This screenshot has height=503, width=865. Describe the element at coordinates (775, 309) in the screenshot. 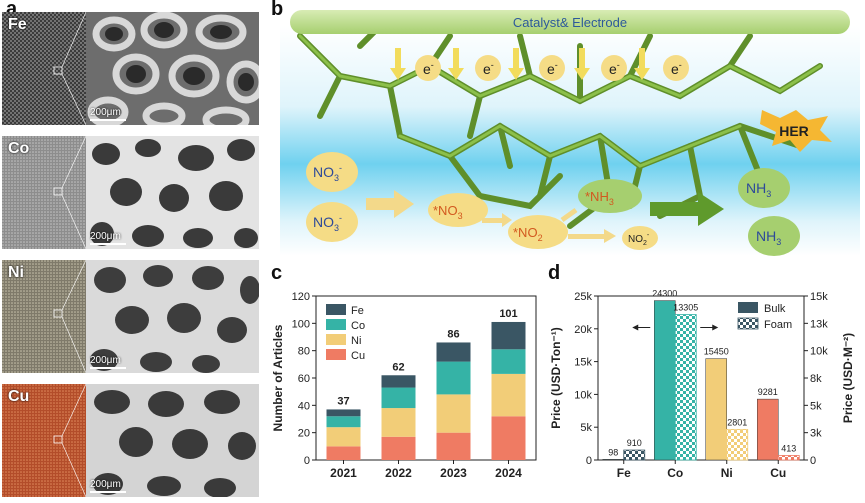

I see `legend-label-bulk: Bulk` at that location.